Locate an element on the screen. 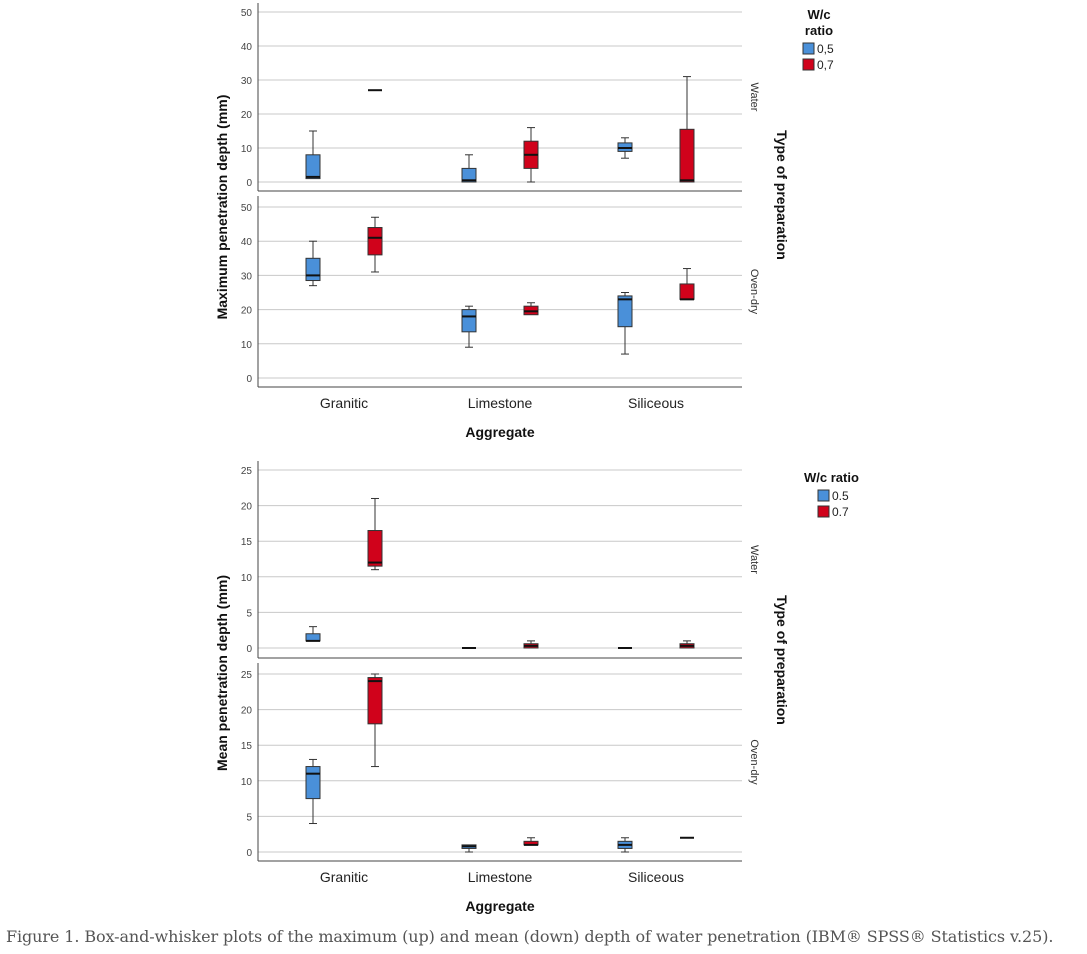 The width and height of the screenshot is (1087, 954). panel-water: 0 5 10 15 20 25 Water is located at coordinates (500, 560).